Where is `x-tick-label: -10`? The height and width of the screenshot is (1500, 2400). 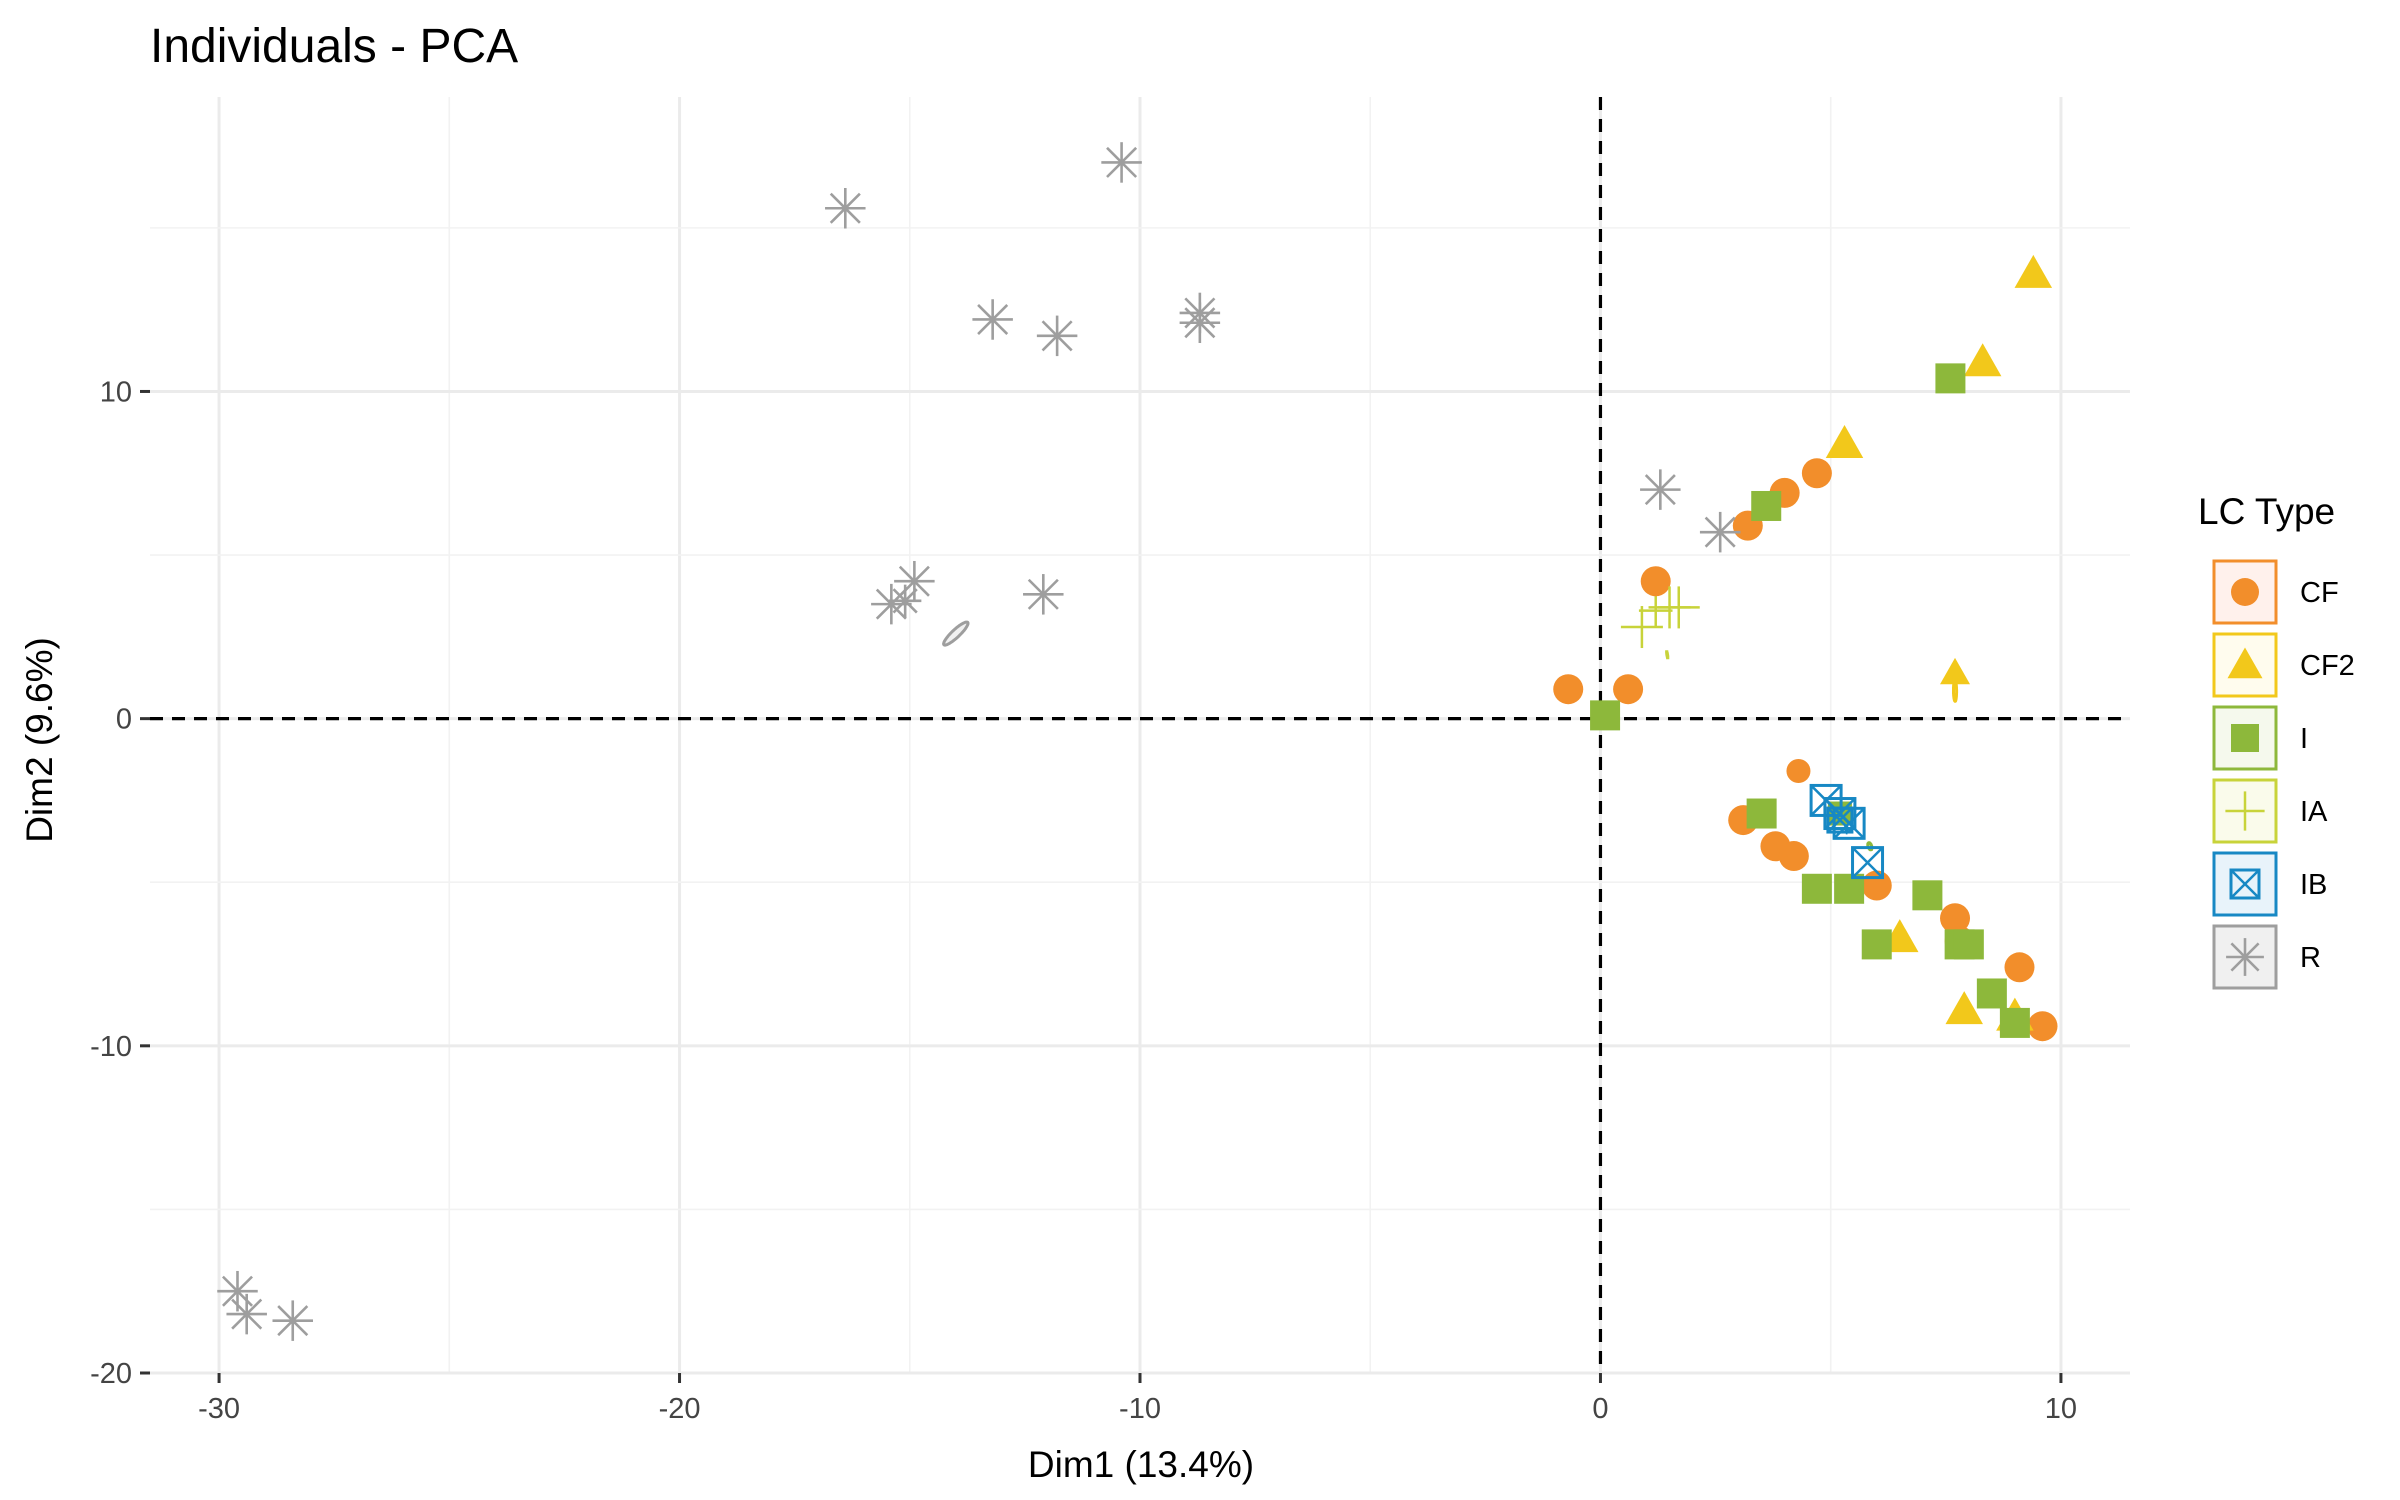
x-tick-label: -10 is located at coordinates (1140, 1409).